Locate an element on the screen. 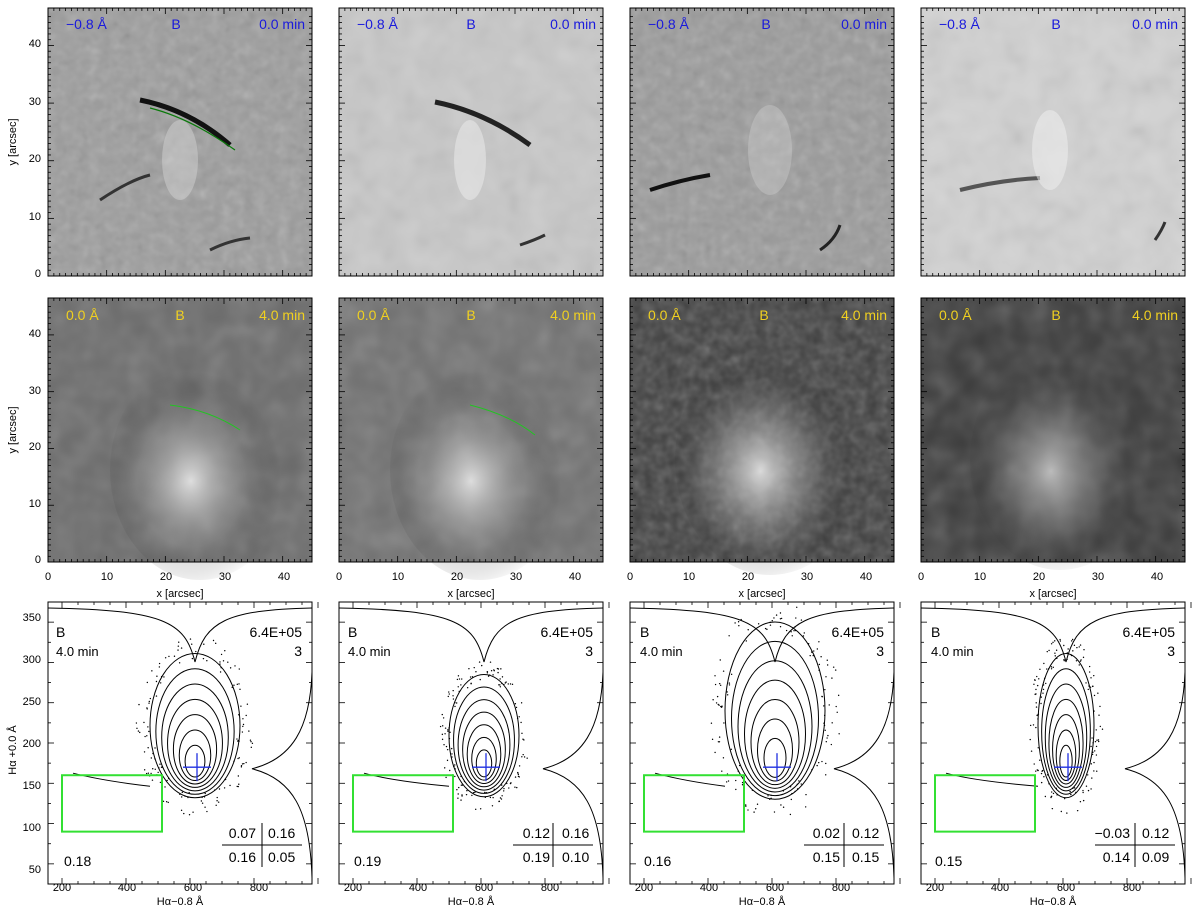 This screenshot has width=1200, height=907. s1-num: 3 is located at coordinates (298, 651).